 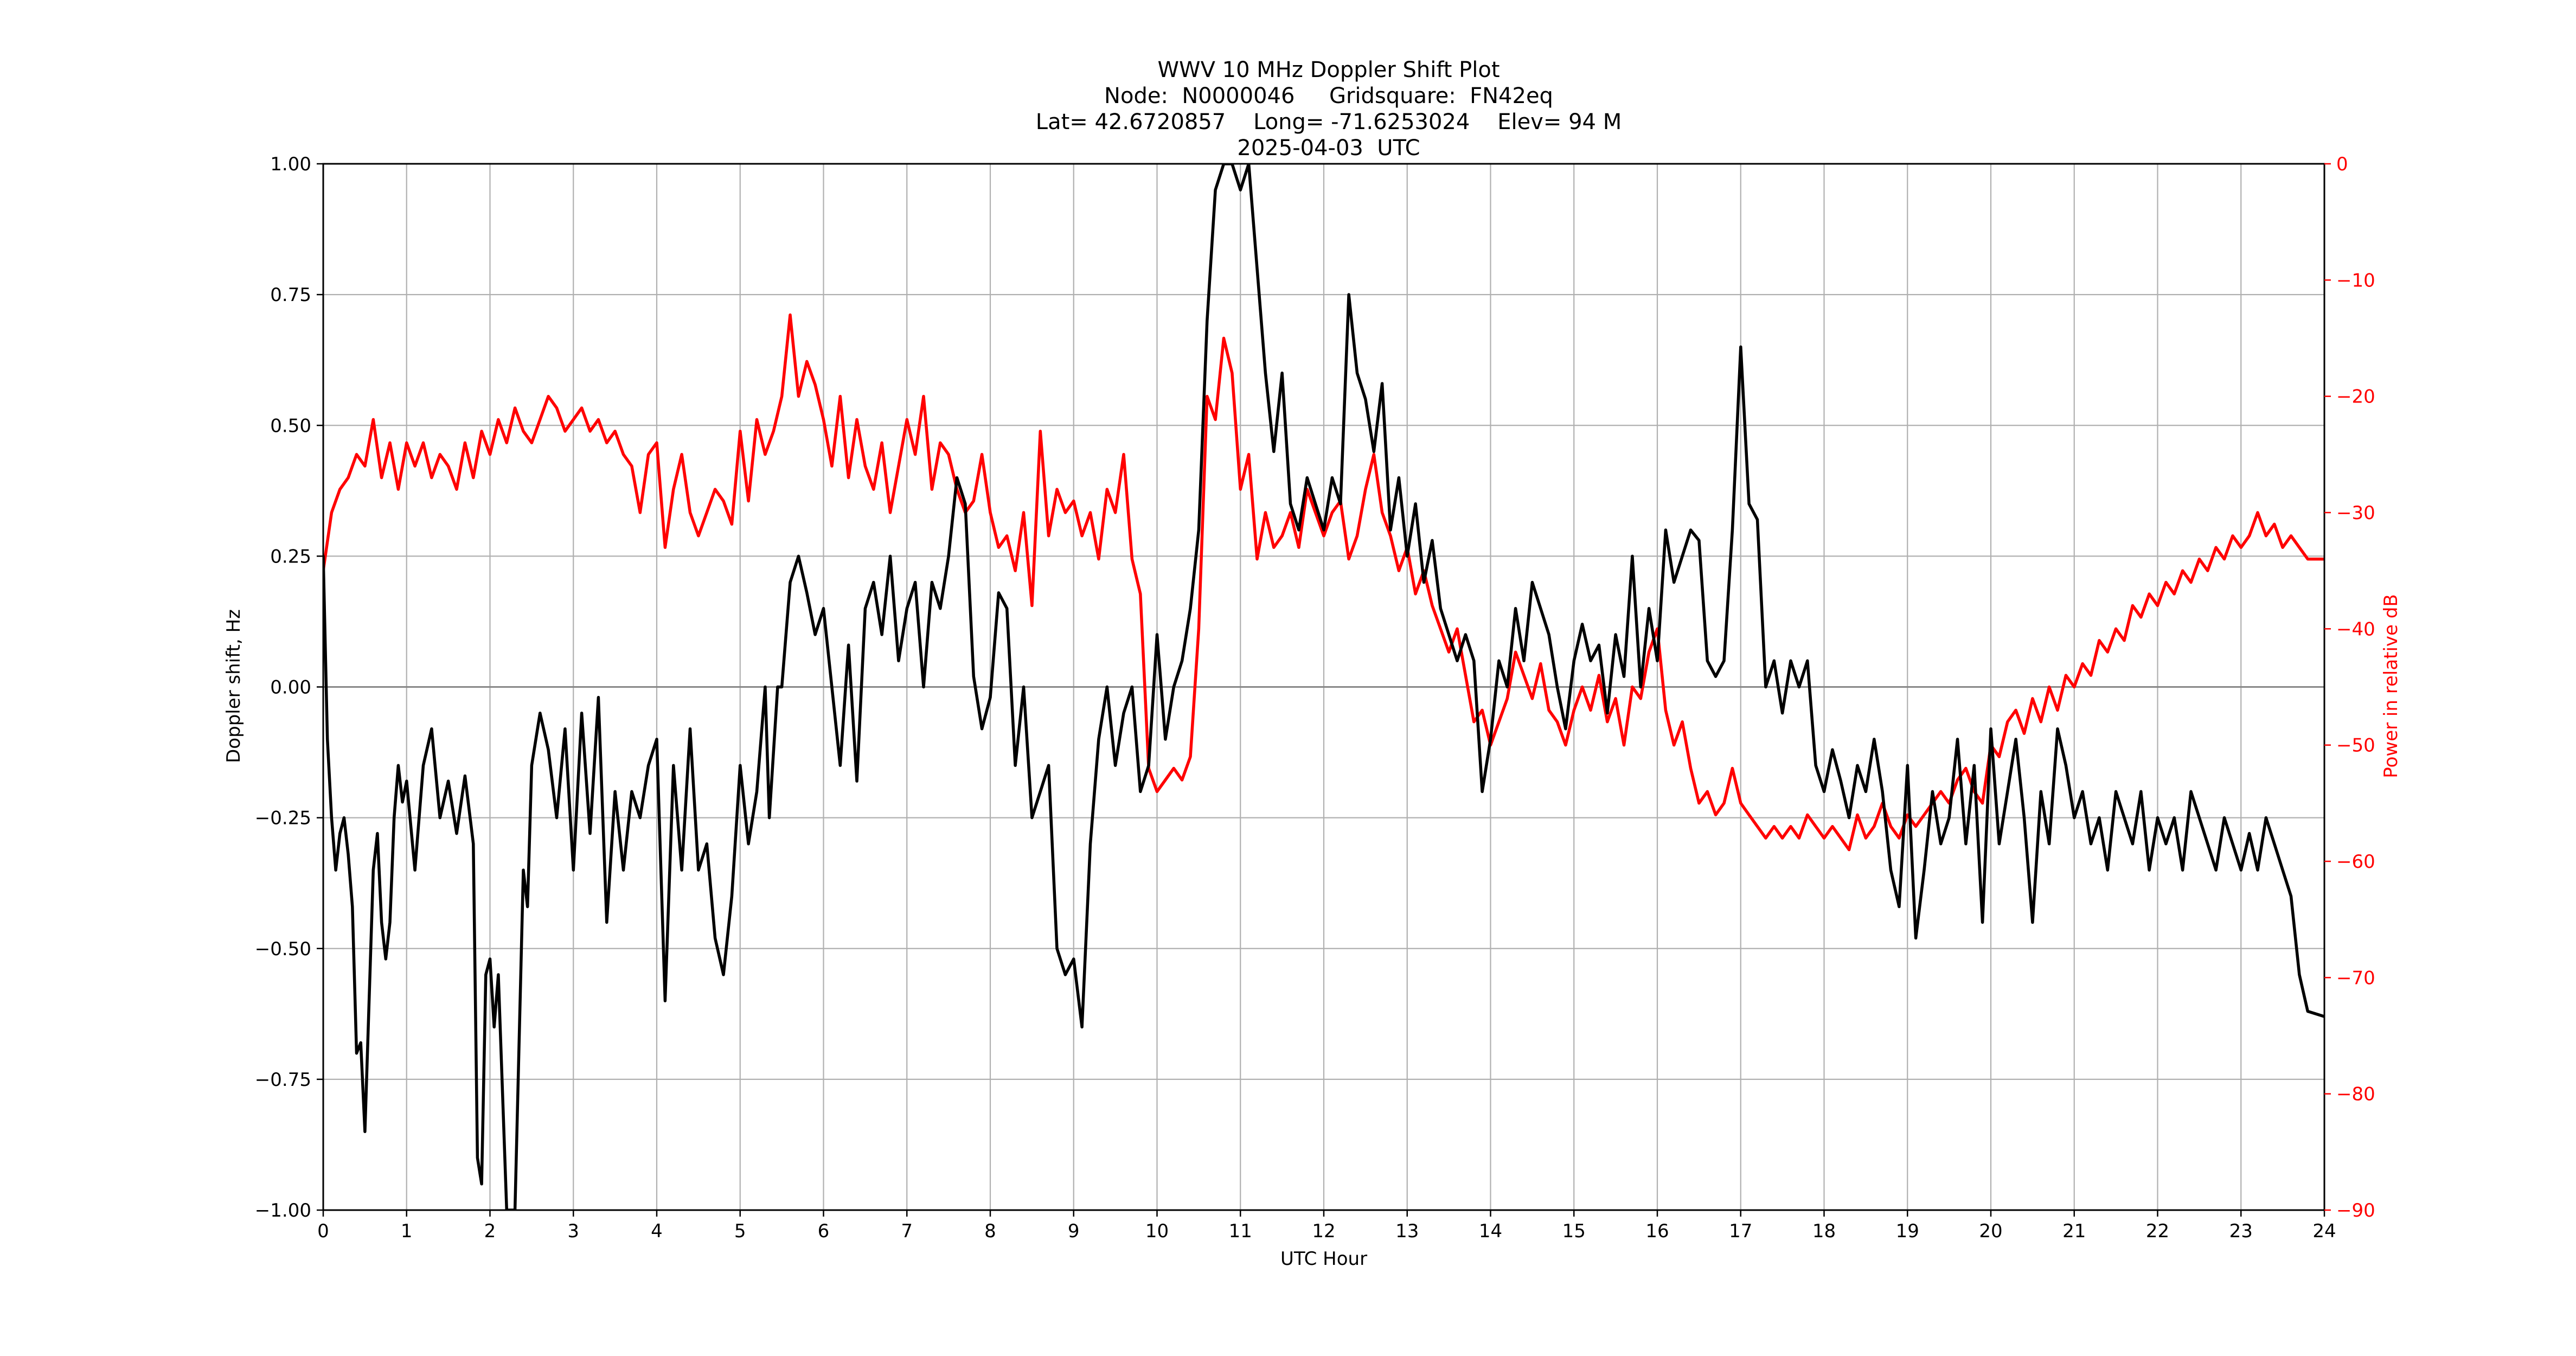 What do you see at coordinates (1328, 69) in the screenshot?
I see `title-line-1: WWV 10 MHz Doppler Shift Plot` at bounding box center [1328, 69].